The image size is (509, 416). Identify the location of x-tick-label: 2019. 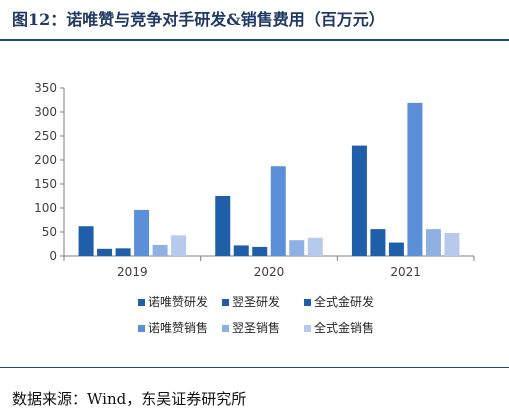
(132, 272).